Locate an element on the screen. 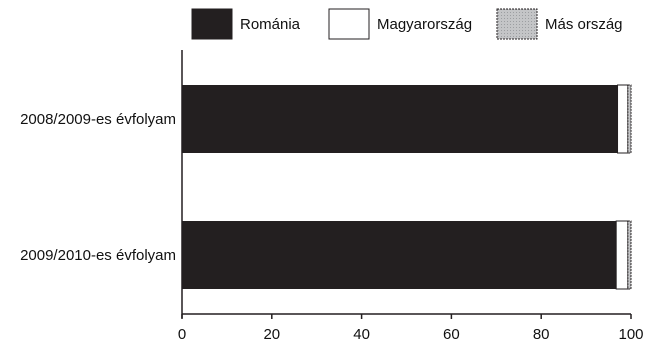 The height and width of the screenshot is (344, 646). bar-2009-2010-es-evfolyam-mas-orszag is located at coordinates (629, 255).